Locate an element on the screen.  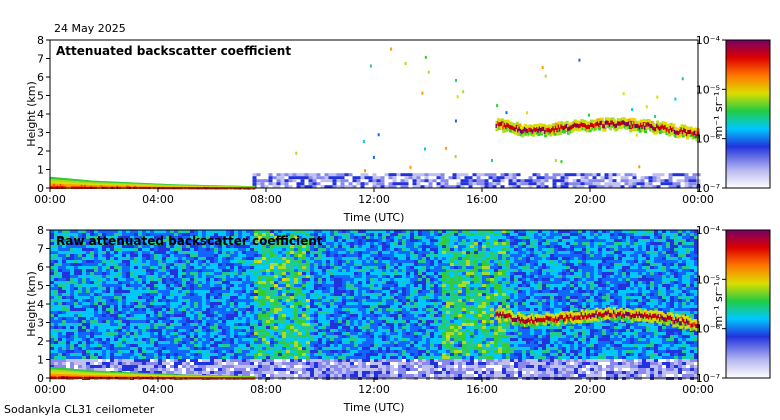
panel-title: Attenuated backscatter coefficient is located at coordinates (173, 51).